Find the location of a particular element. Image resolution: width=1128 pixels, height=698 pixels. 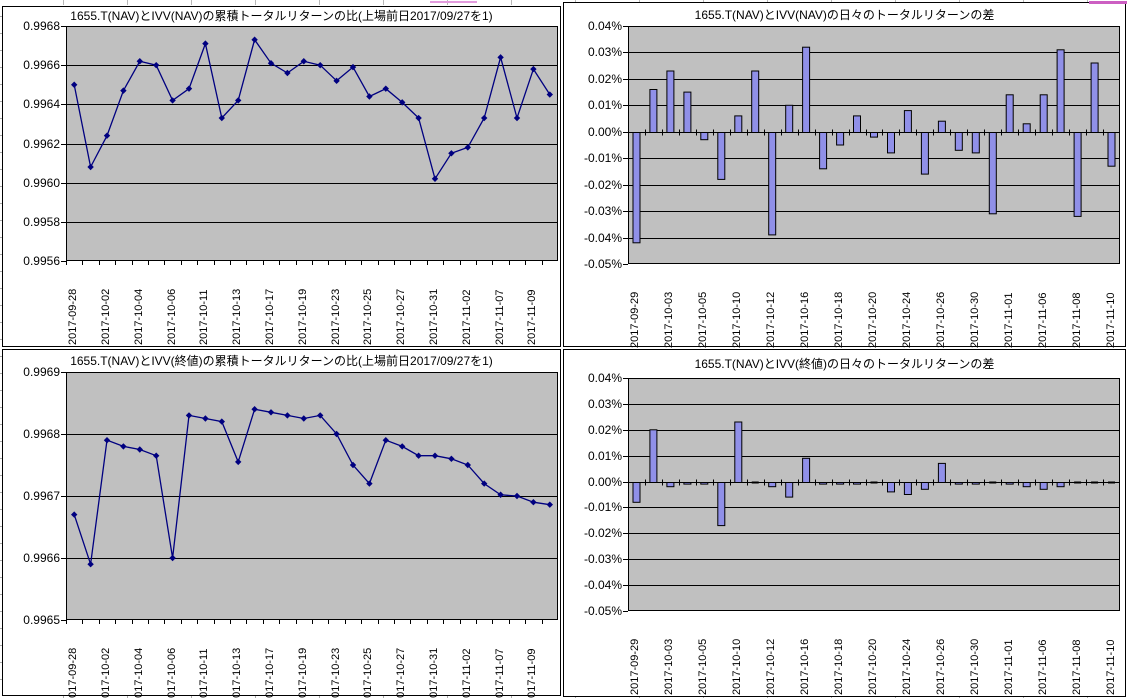

x-tick-label: 2017-10-27 is located at coordinates (401, 672).